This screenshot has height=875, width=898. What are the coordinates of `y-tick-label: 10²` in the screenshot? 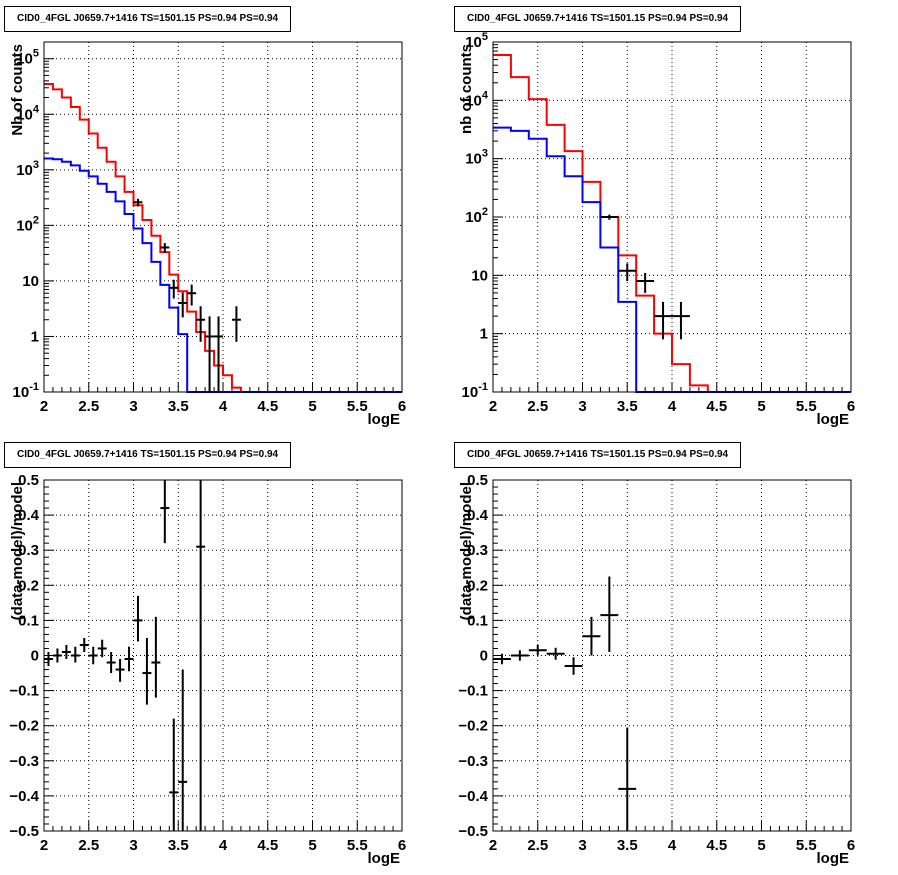 It's located at (476, 216).